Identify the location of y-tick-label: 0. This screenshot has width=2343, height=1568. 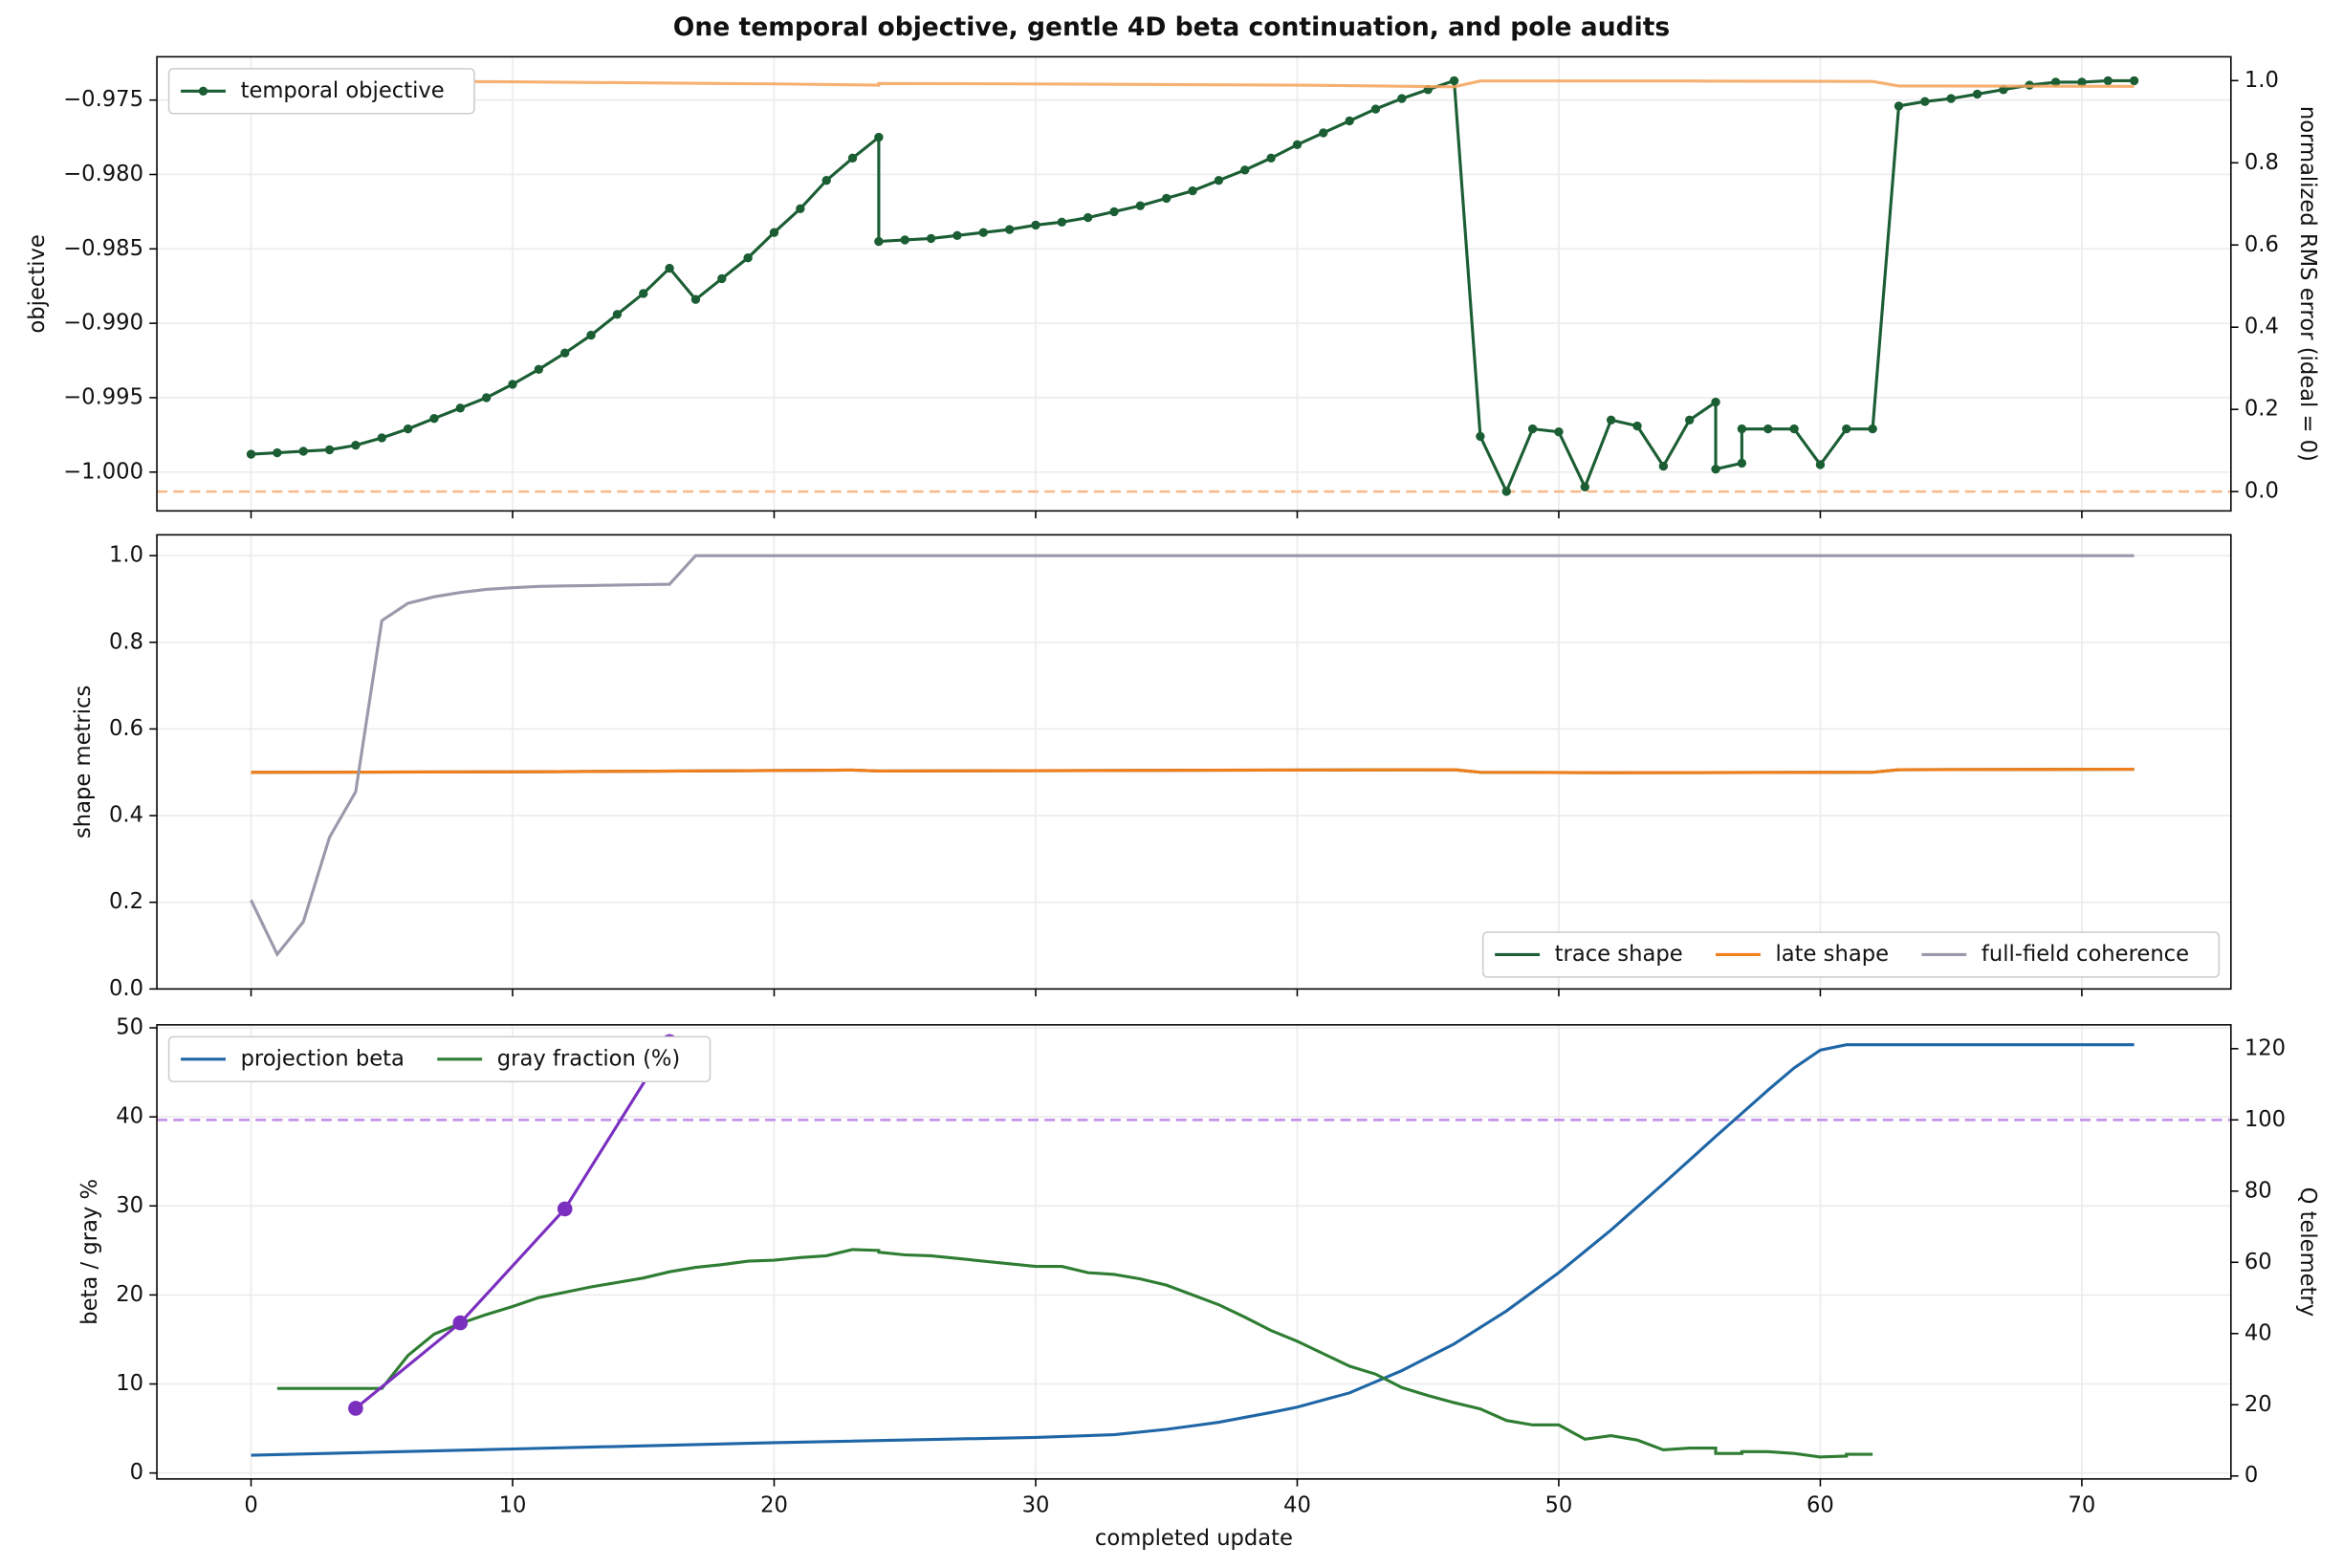
(136, 1472).